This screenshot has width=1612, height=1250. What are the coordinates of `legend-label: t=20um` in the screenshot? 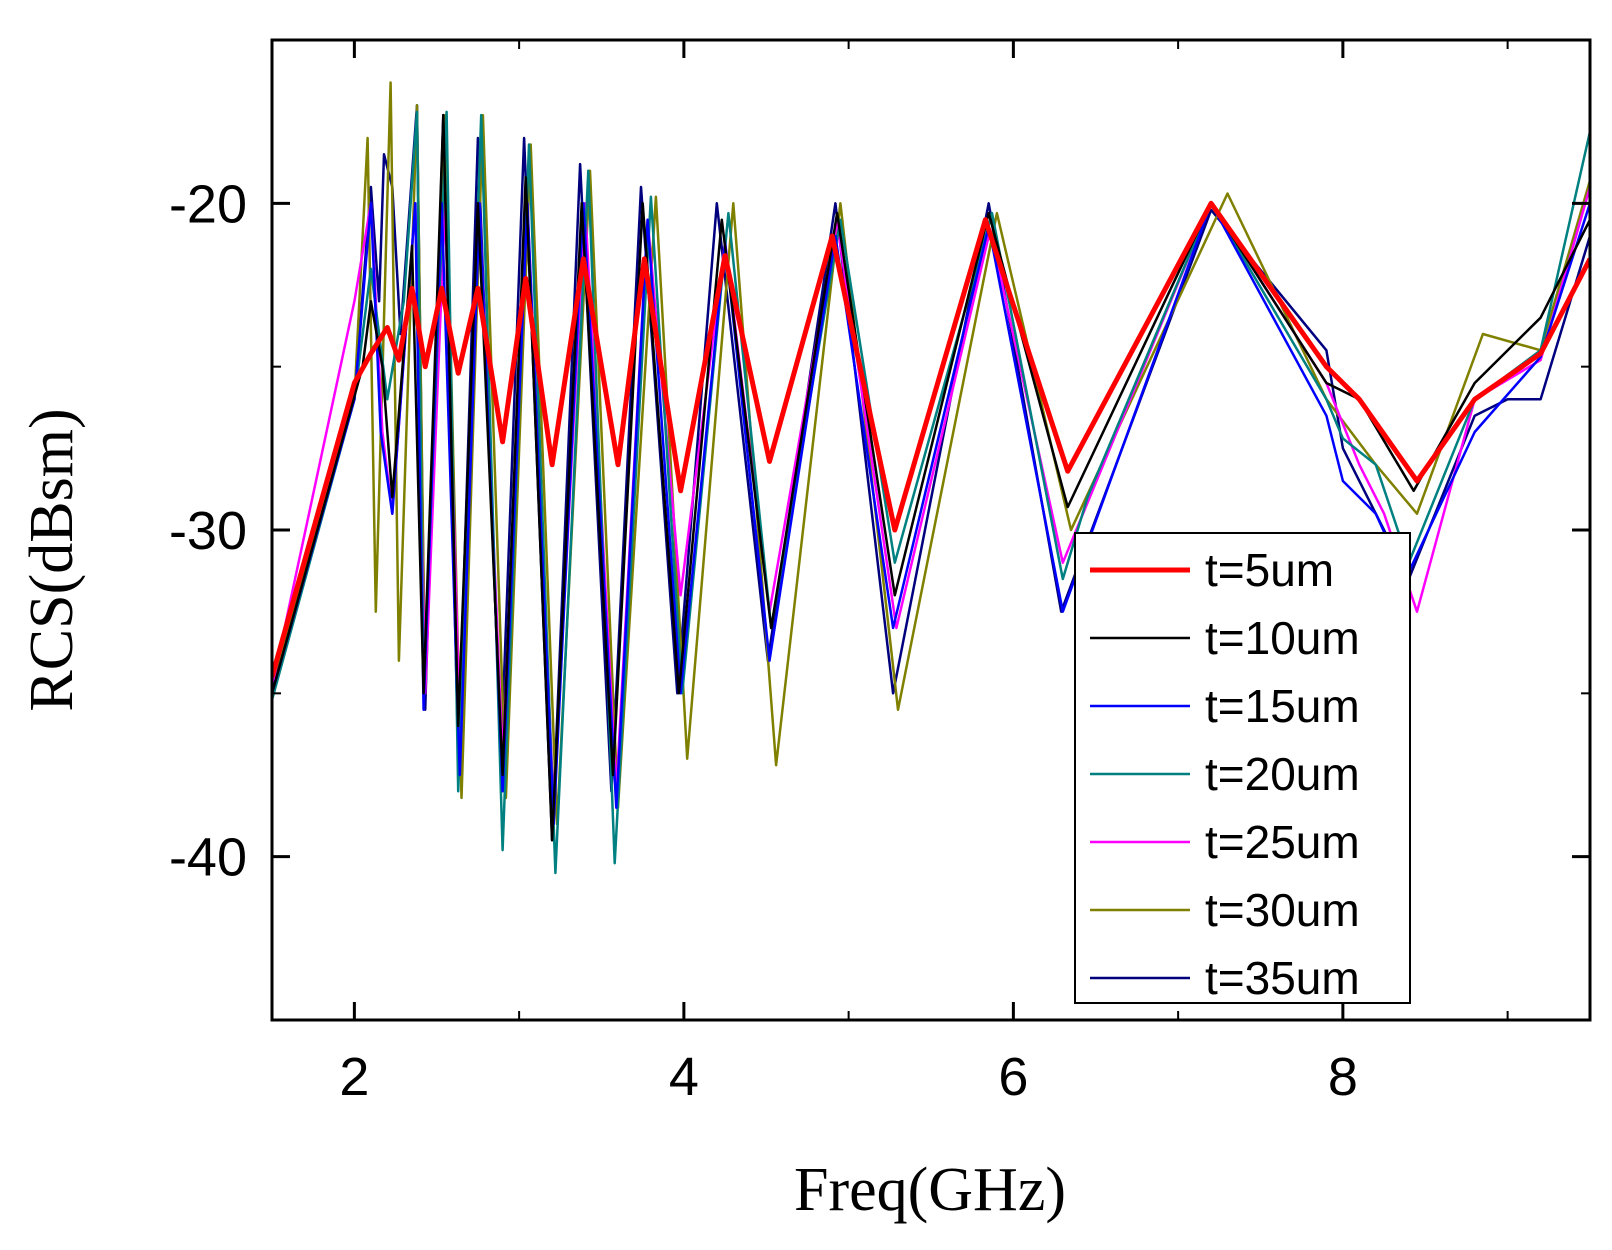 It's located at (1282, 774).